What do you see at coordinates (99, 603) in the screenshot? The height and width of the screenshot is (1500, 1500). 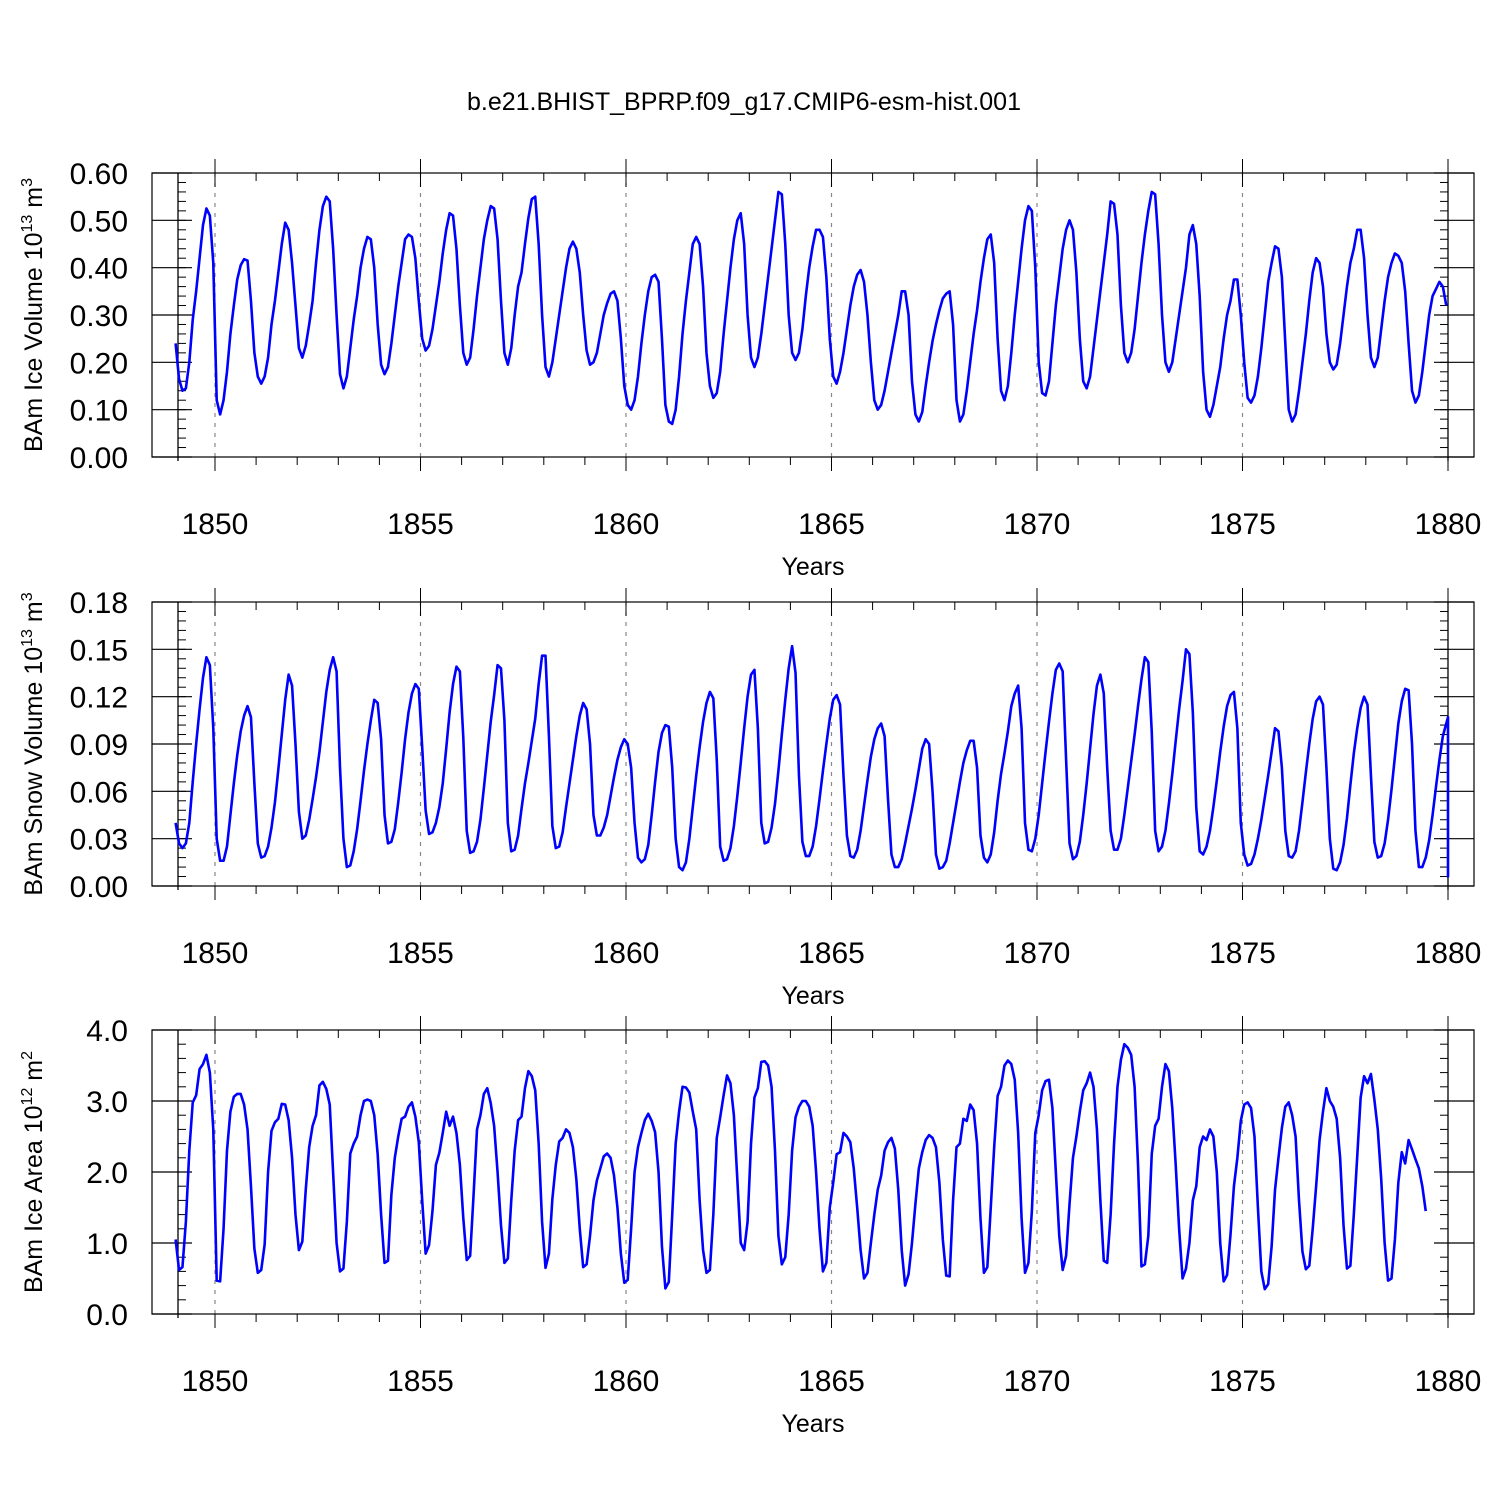 I see `y-tick-label: 0.18` at bounding box center [99, 603].